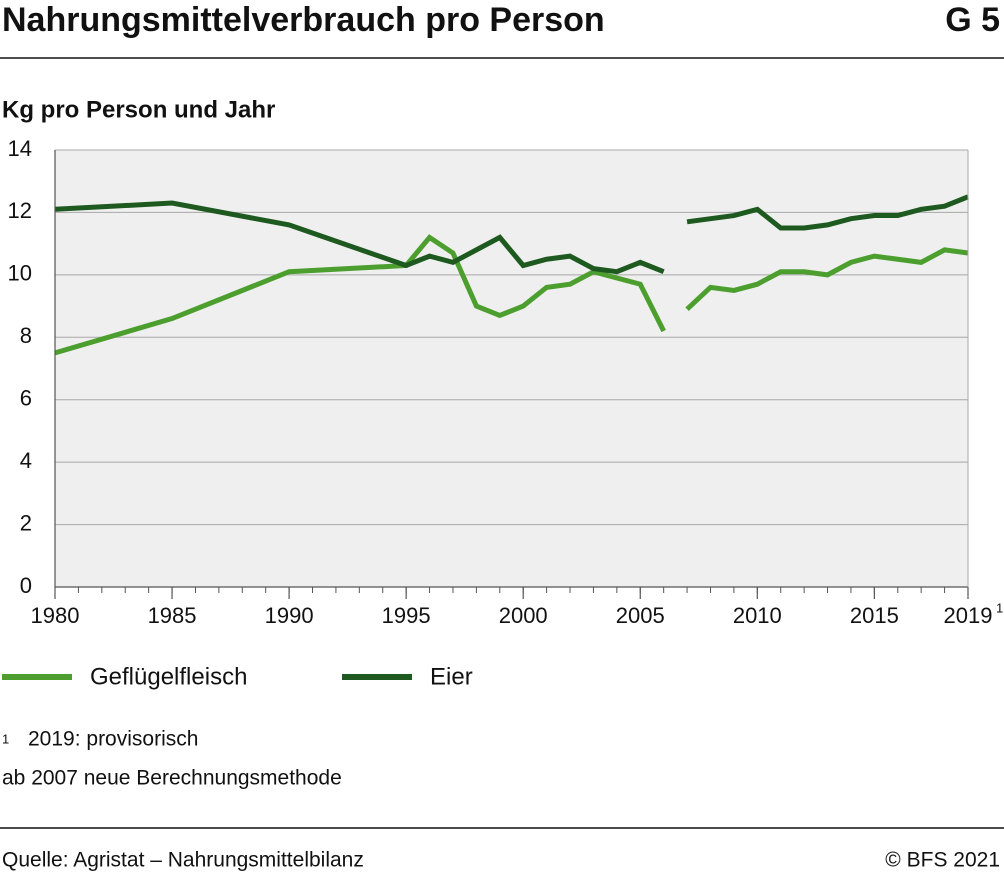 This screenshot has height=881, width=1004. I want to click on footnote-marker: 1, so click(5, 738).